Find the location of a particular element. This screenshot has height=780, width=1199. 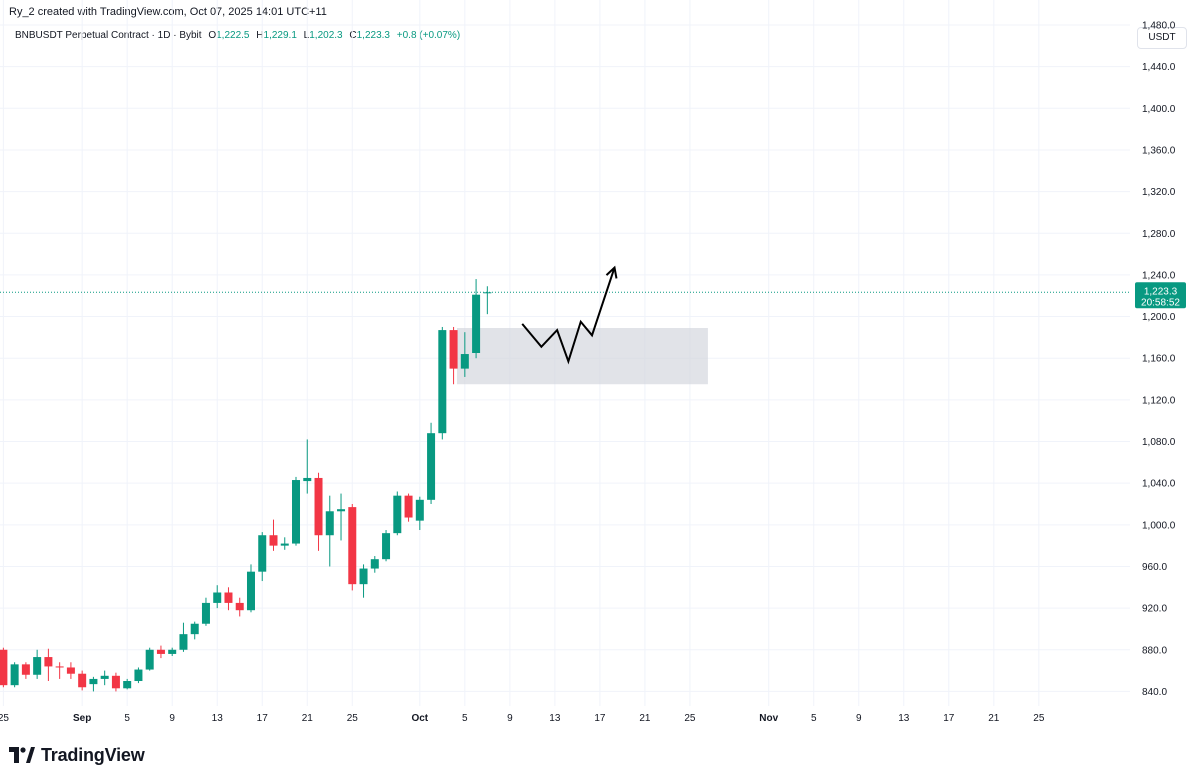

y-tick-label: 1,400.0 is located at coordinates (1159, 109).